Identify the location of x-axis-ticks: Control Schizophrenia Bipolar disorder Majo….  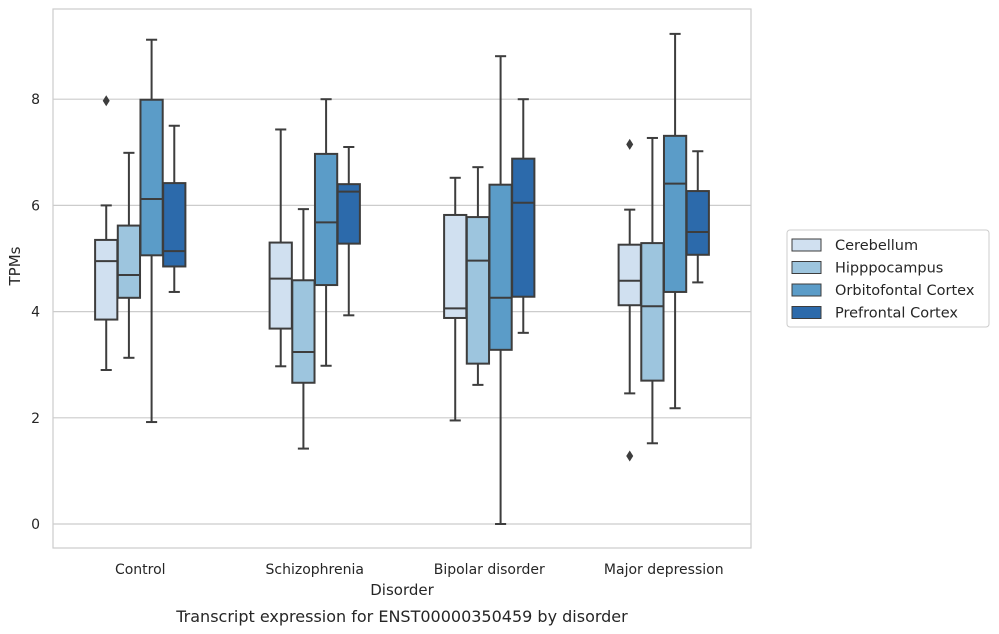
(419, 570).